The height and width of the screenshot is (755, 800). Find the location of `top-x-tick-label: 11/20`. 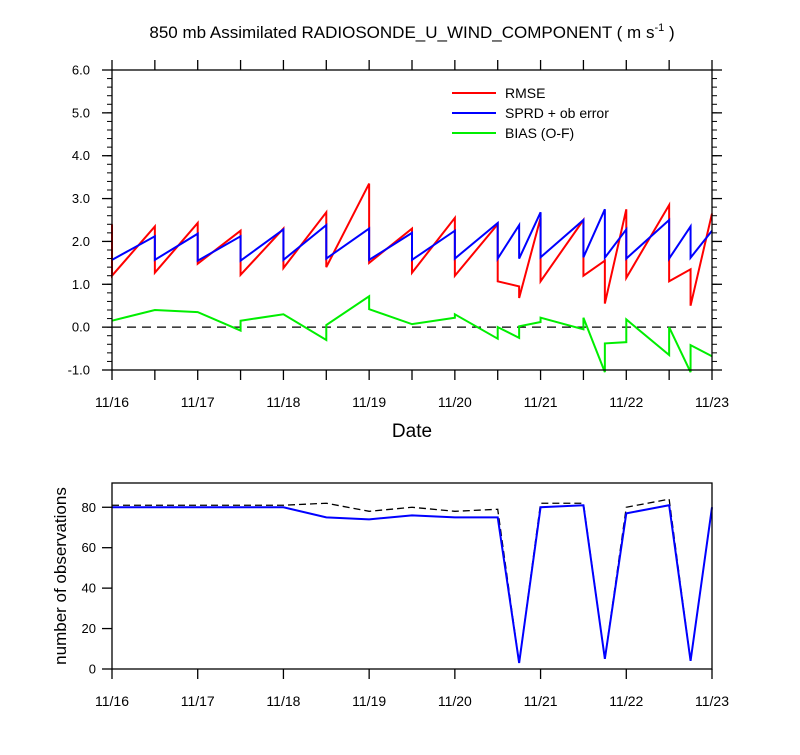

top-x-tick-label: 11/20 is located at coordinates (455, 402).